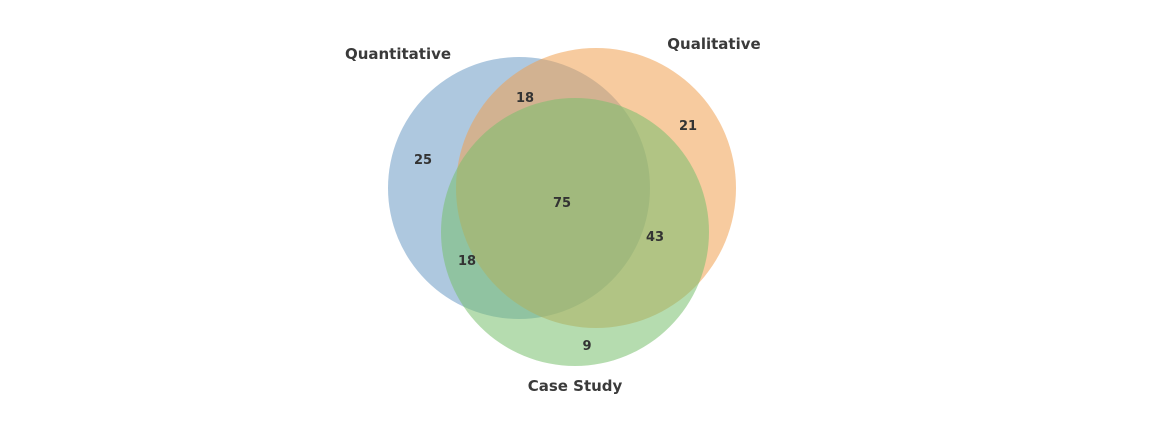 This screenshot has width=1176, height=448. Describe the element at coordinates (398, 54) in the screenshot. I see `quantitative-label: Quantitative` at that location.